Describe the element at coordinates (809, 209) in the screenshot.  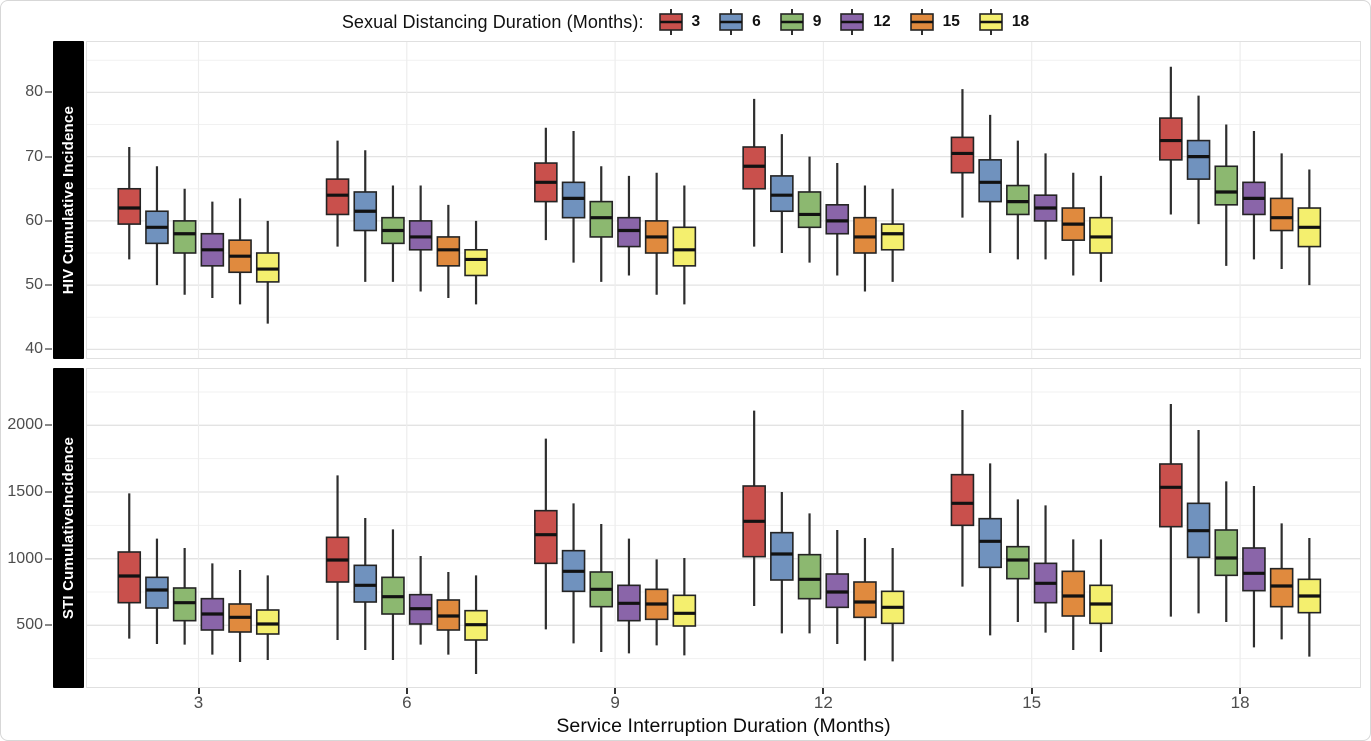
I see `boxplot-si12-sd9` at that location.